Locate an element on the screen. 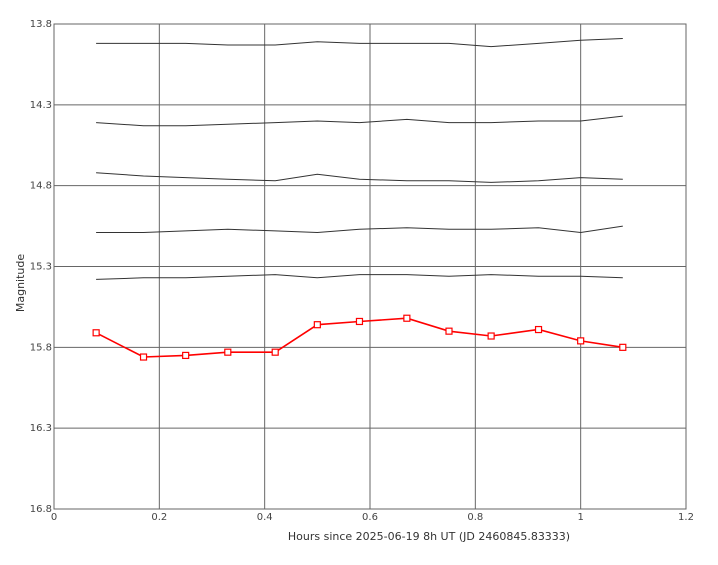 The width and height of the screenshot is (718, 565). y-tick-label: 13.8 is located at coordinates (41, 24).